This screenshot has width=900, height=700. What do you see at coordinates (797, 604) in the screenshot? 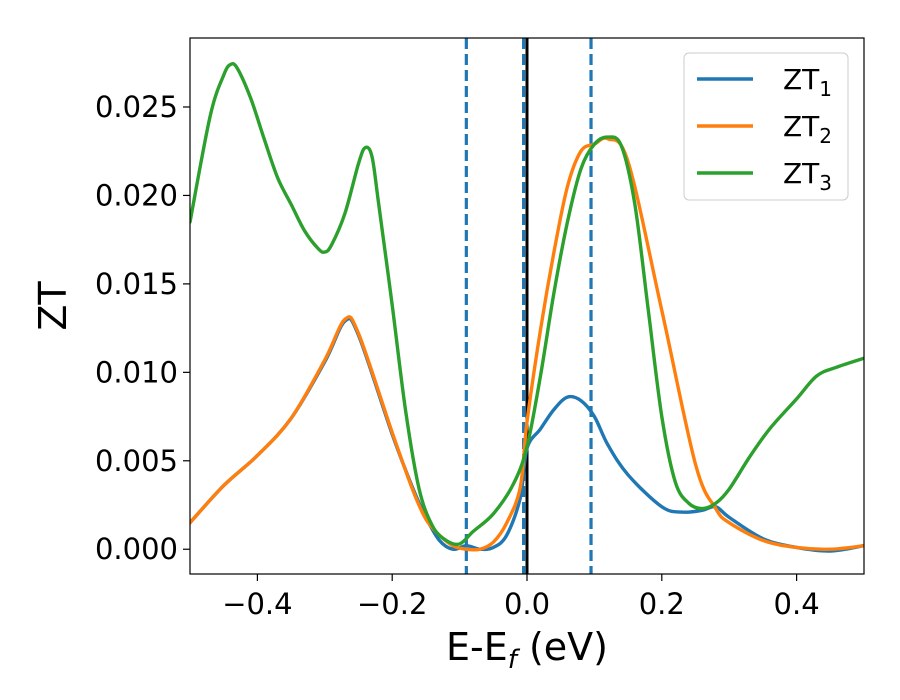
I see `x-tick-label: 0.4` at bounding box center [797, 604].